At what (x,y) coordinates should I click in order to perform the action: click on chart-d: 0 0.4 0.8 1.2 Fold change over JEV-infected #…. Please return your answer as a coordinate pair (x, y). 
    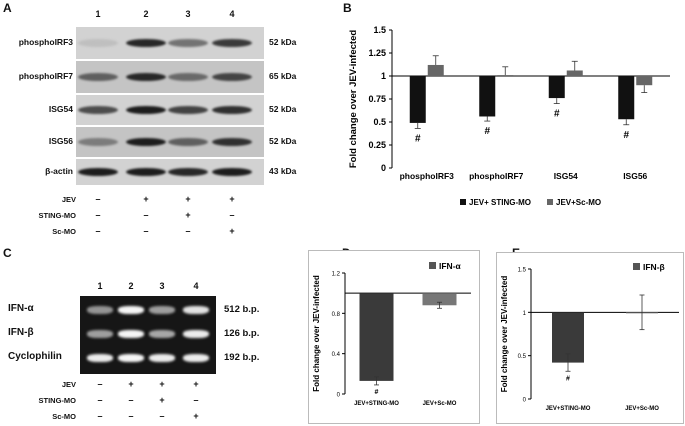
    Looking at the image, I should click on (391, 334).